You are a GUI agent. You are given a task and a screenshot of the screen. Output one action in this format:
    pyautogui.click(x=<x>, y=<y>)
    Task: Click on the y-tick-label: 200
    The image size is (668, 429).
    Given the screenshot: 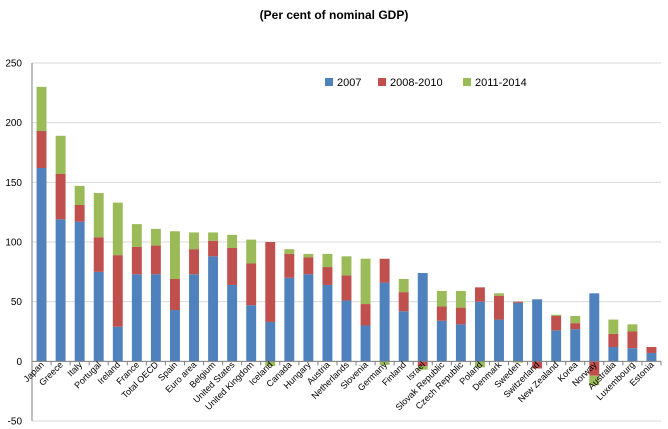 What is the action you would take?
    pyautogui.click(x=13, y=123)
    